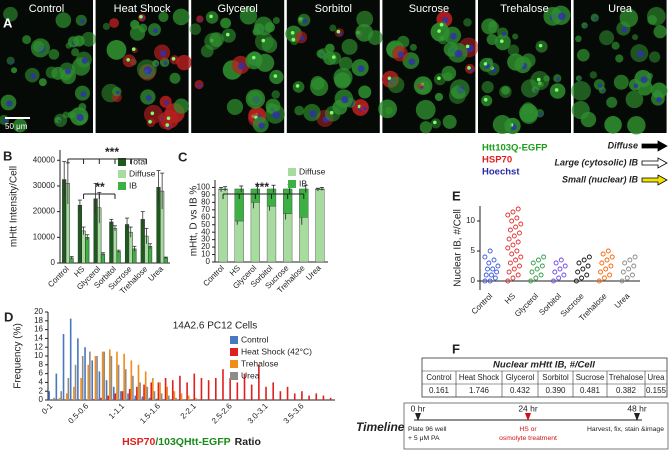 This screenshot has height=450, width=669. Describe the element at coordinates (520, 390) in the screenshot. I see `table-cell: 0.432` at that location.